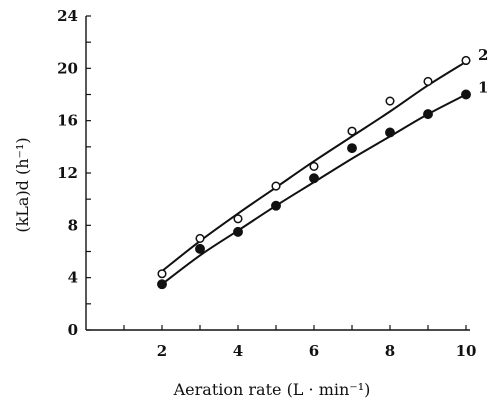 This screenshot has height=410, width=494. I want to click on y-tick-label: 4, so click(73, 278).